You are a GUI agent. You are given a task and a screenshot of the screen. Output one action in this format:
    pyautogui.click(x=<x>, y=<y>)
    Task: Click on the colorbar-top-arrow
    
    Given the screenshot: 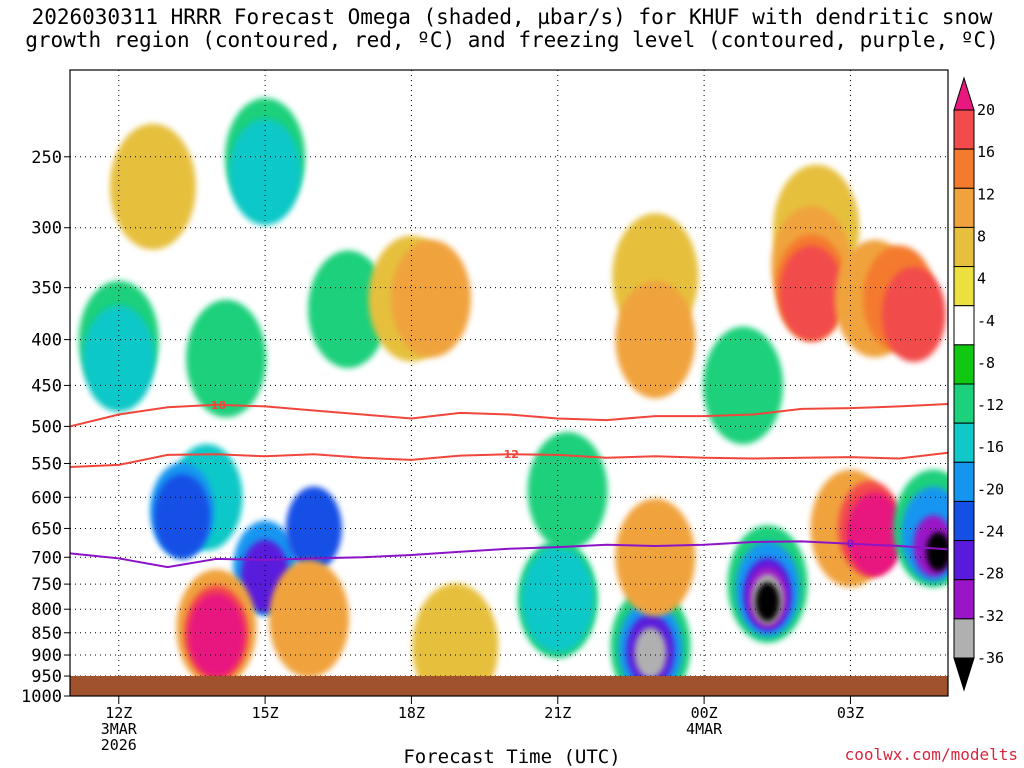 What is the action you would take?
    pyautogui.click(x=964, y=93)
    